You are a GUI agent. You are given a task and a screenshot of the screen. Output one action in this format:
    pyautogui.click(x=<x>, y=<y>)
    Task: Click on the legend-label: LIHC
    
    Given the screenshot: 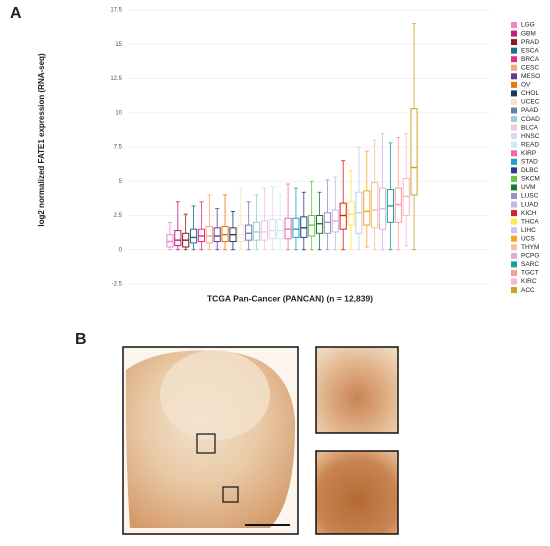 What is the action you would take?
    pyautogui.click(x=528, y=230)
    